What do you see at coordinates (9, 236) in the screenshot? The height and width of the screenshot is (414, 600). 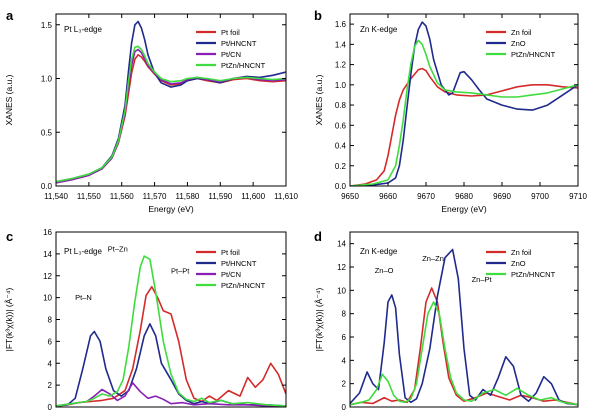 I see `panel-letter-c: c` at bounding box center [9, 236].